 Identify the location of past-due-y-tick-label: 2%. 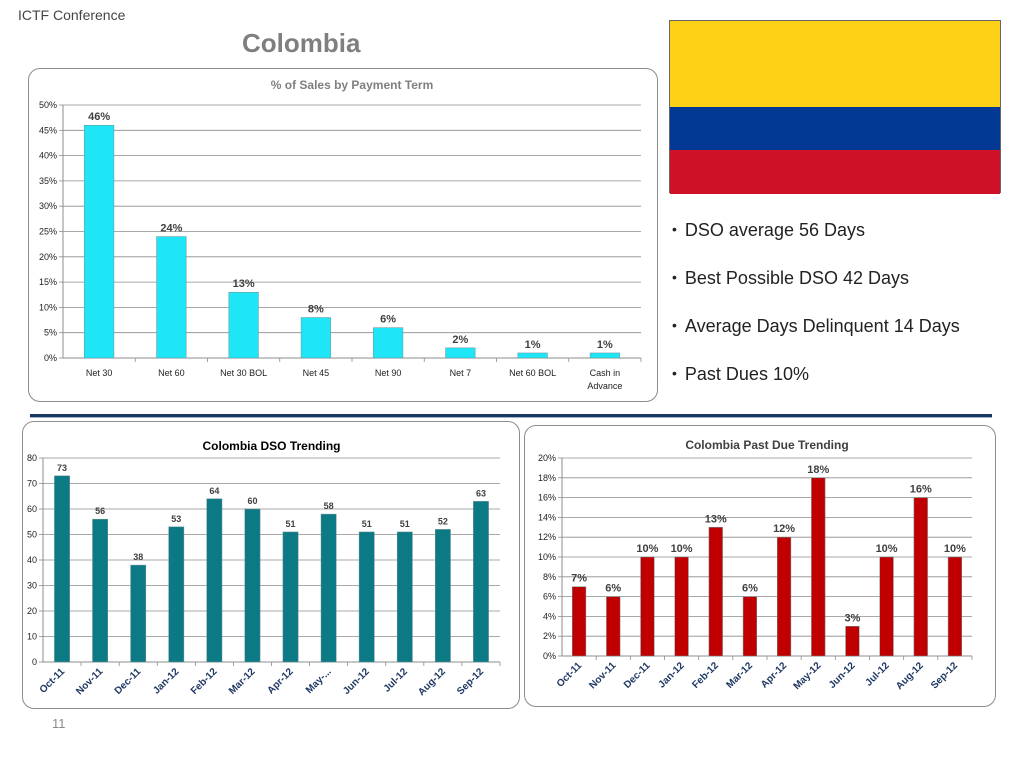
(549, 636).